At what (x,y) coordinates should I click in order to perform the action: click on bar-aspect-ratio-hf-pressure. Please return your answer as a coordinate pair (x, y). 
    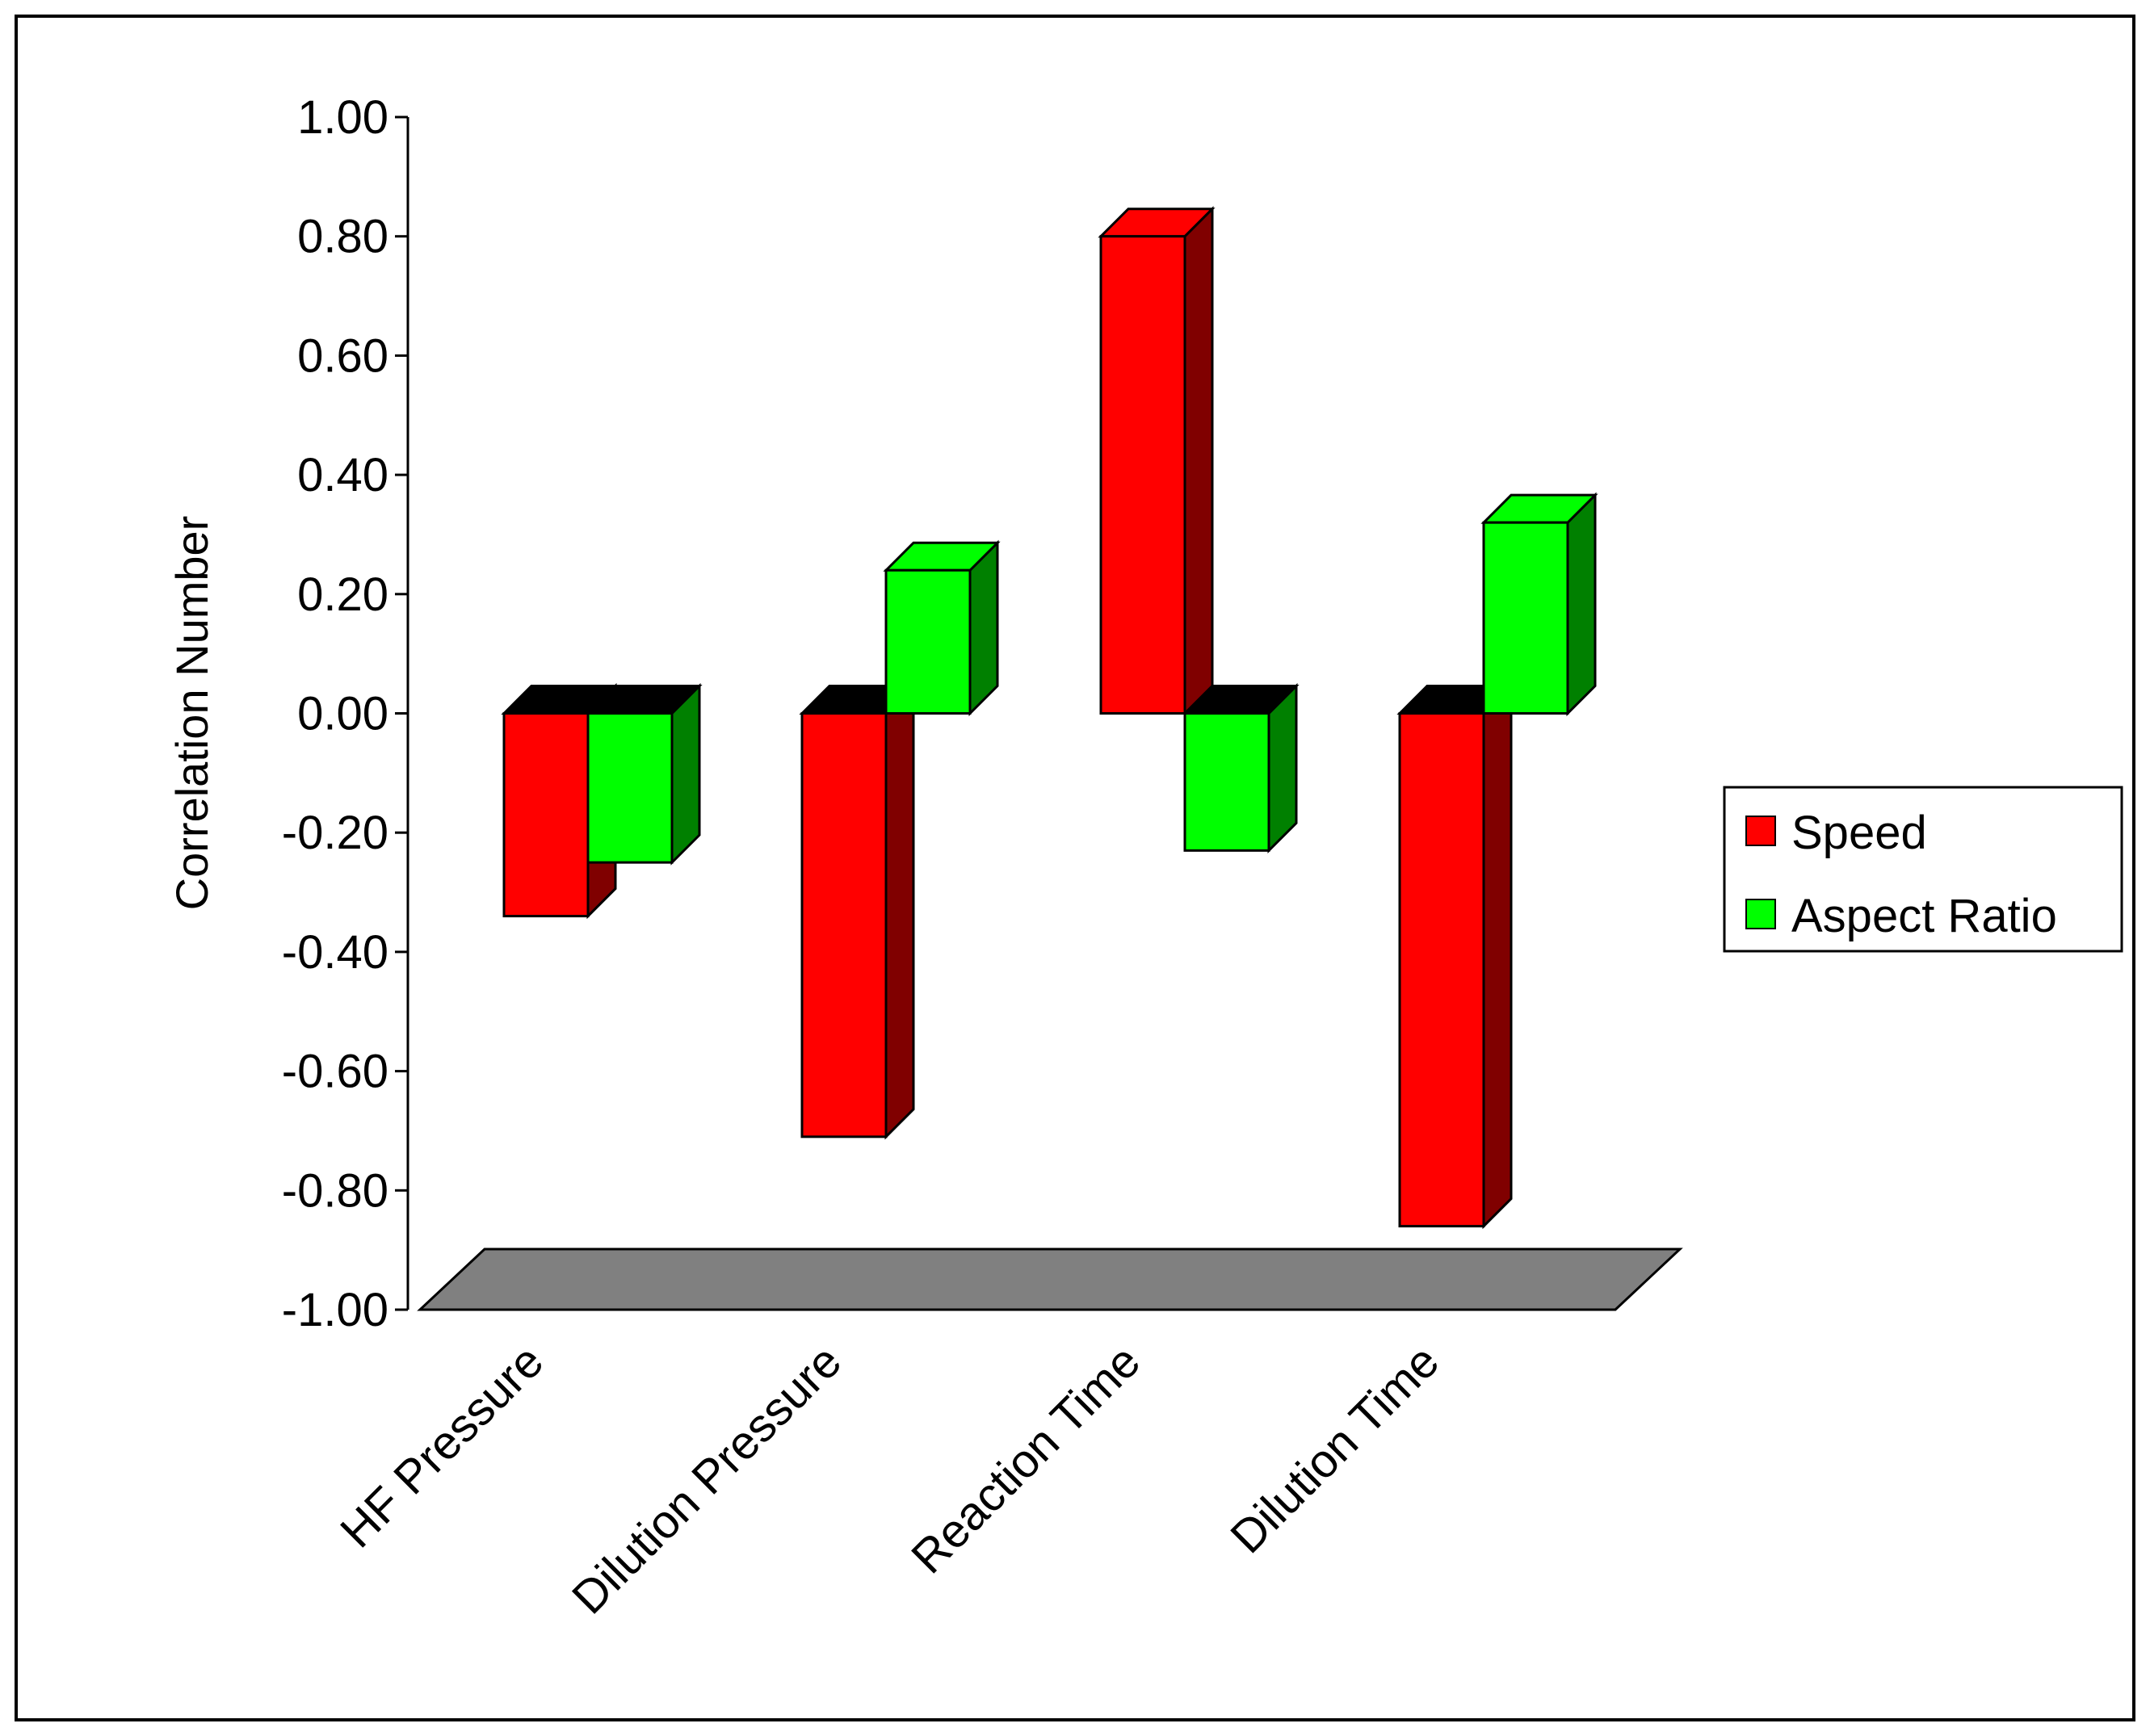
    Looking at the image, I should click on (644, 774).